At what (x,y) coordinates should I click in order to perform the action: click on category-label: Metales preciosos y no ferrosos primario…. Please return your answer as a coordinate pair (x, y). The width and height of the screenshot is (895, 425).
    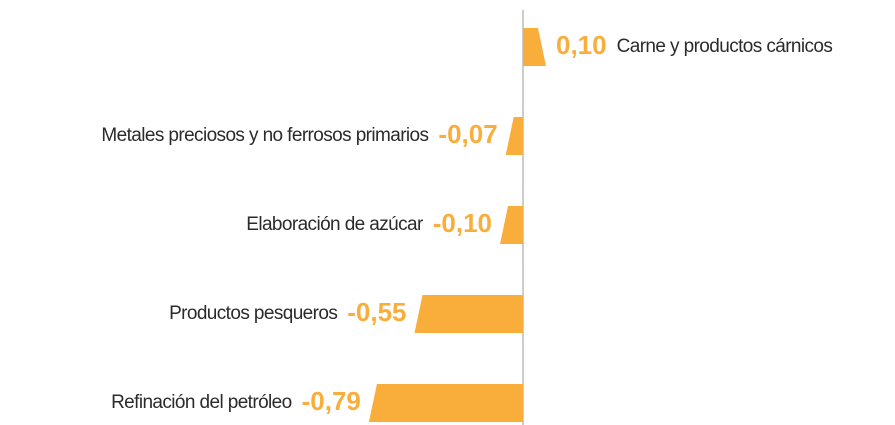
    Looking at the image, I should click on (264, 135).